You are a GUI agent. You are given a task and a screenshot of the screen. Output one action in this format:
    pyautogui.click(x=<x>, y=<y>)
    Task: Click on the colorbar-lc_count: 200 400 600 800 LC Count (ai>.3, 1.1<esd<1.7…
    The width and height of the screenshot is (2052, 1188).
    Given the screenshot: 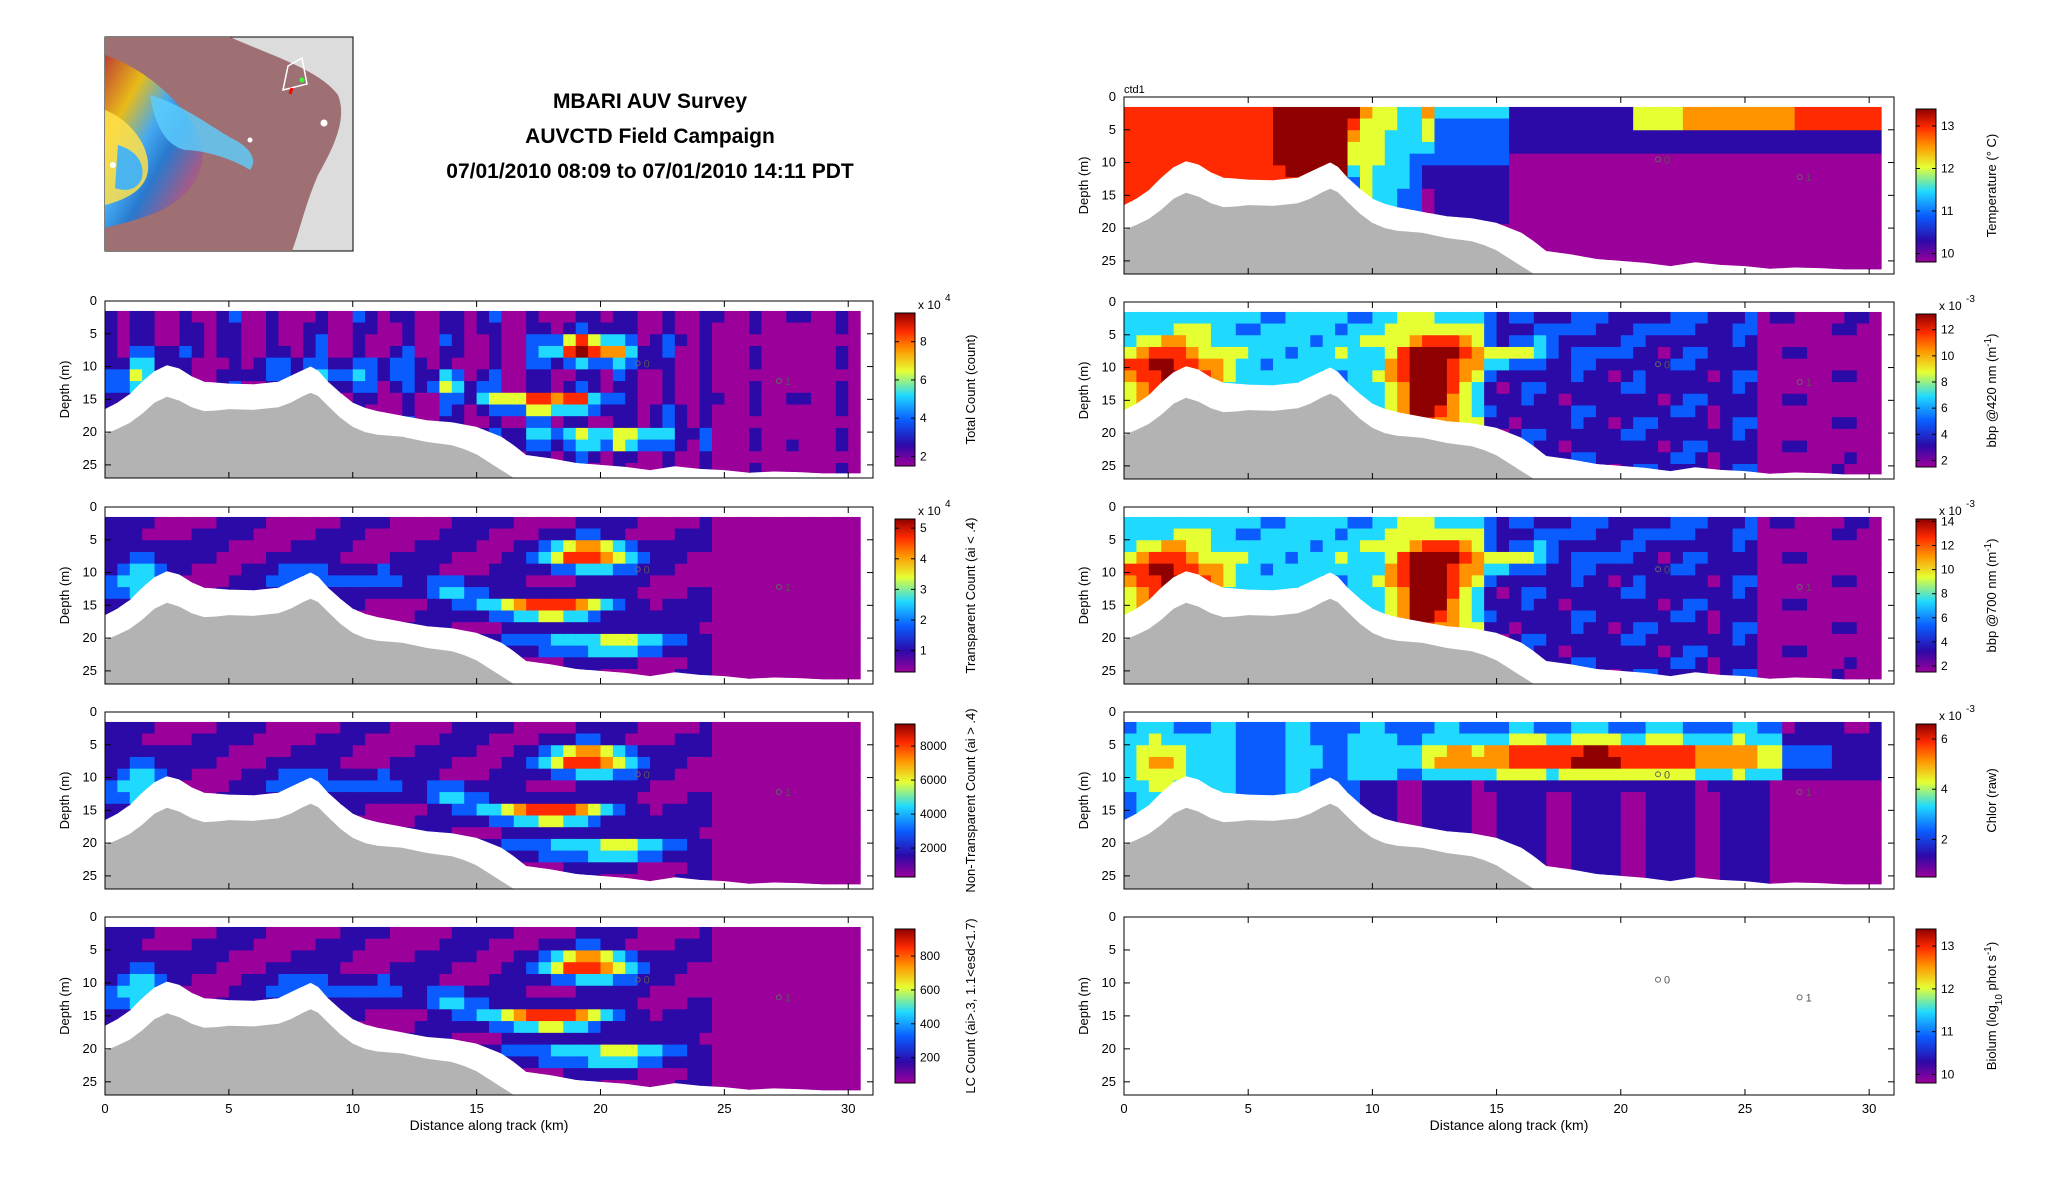 What is the action you would take?
    pyautogui.click(x=936, y=1006)
    